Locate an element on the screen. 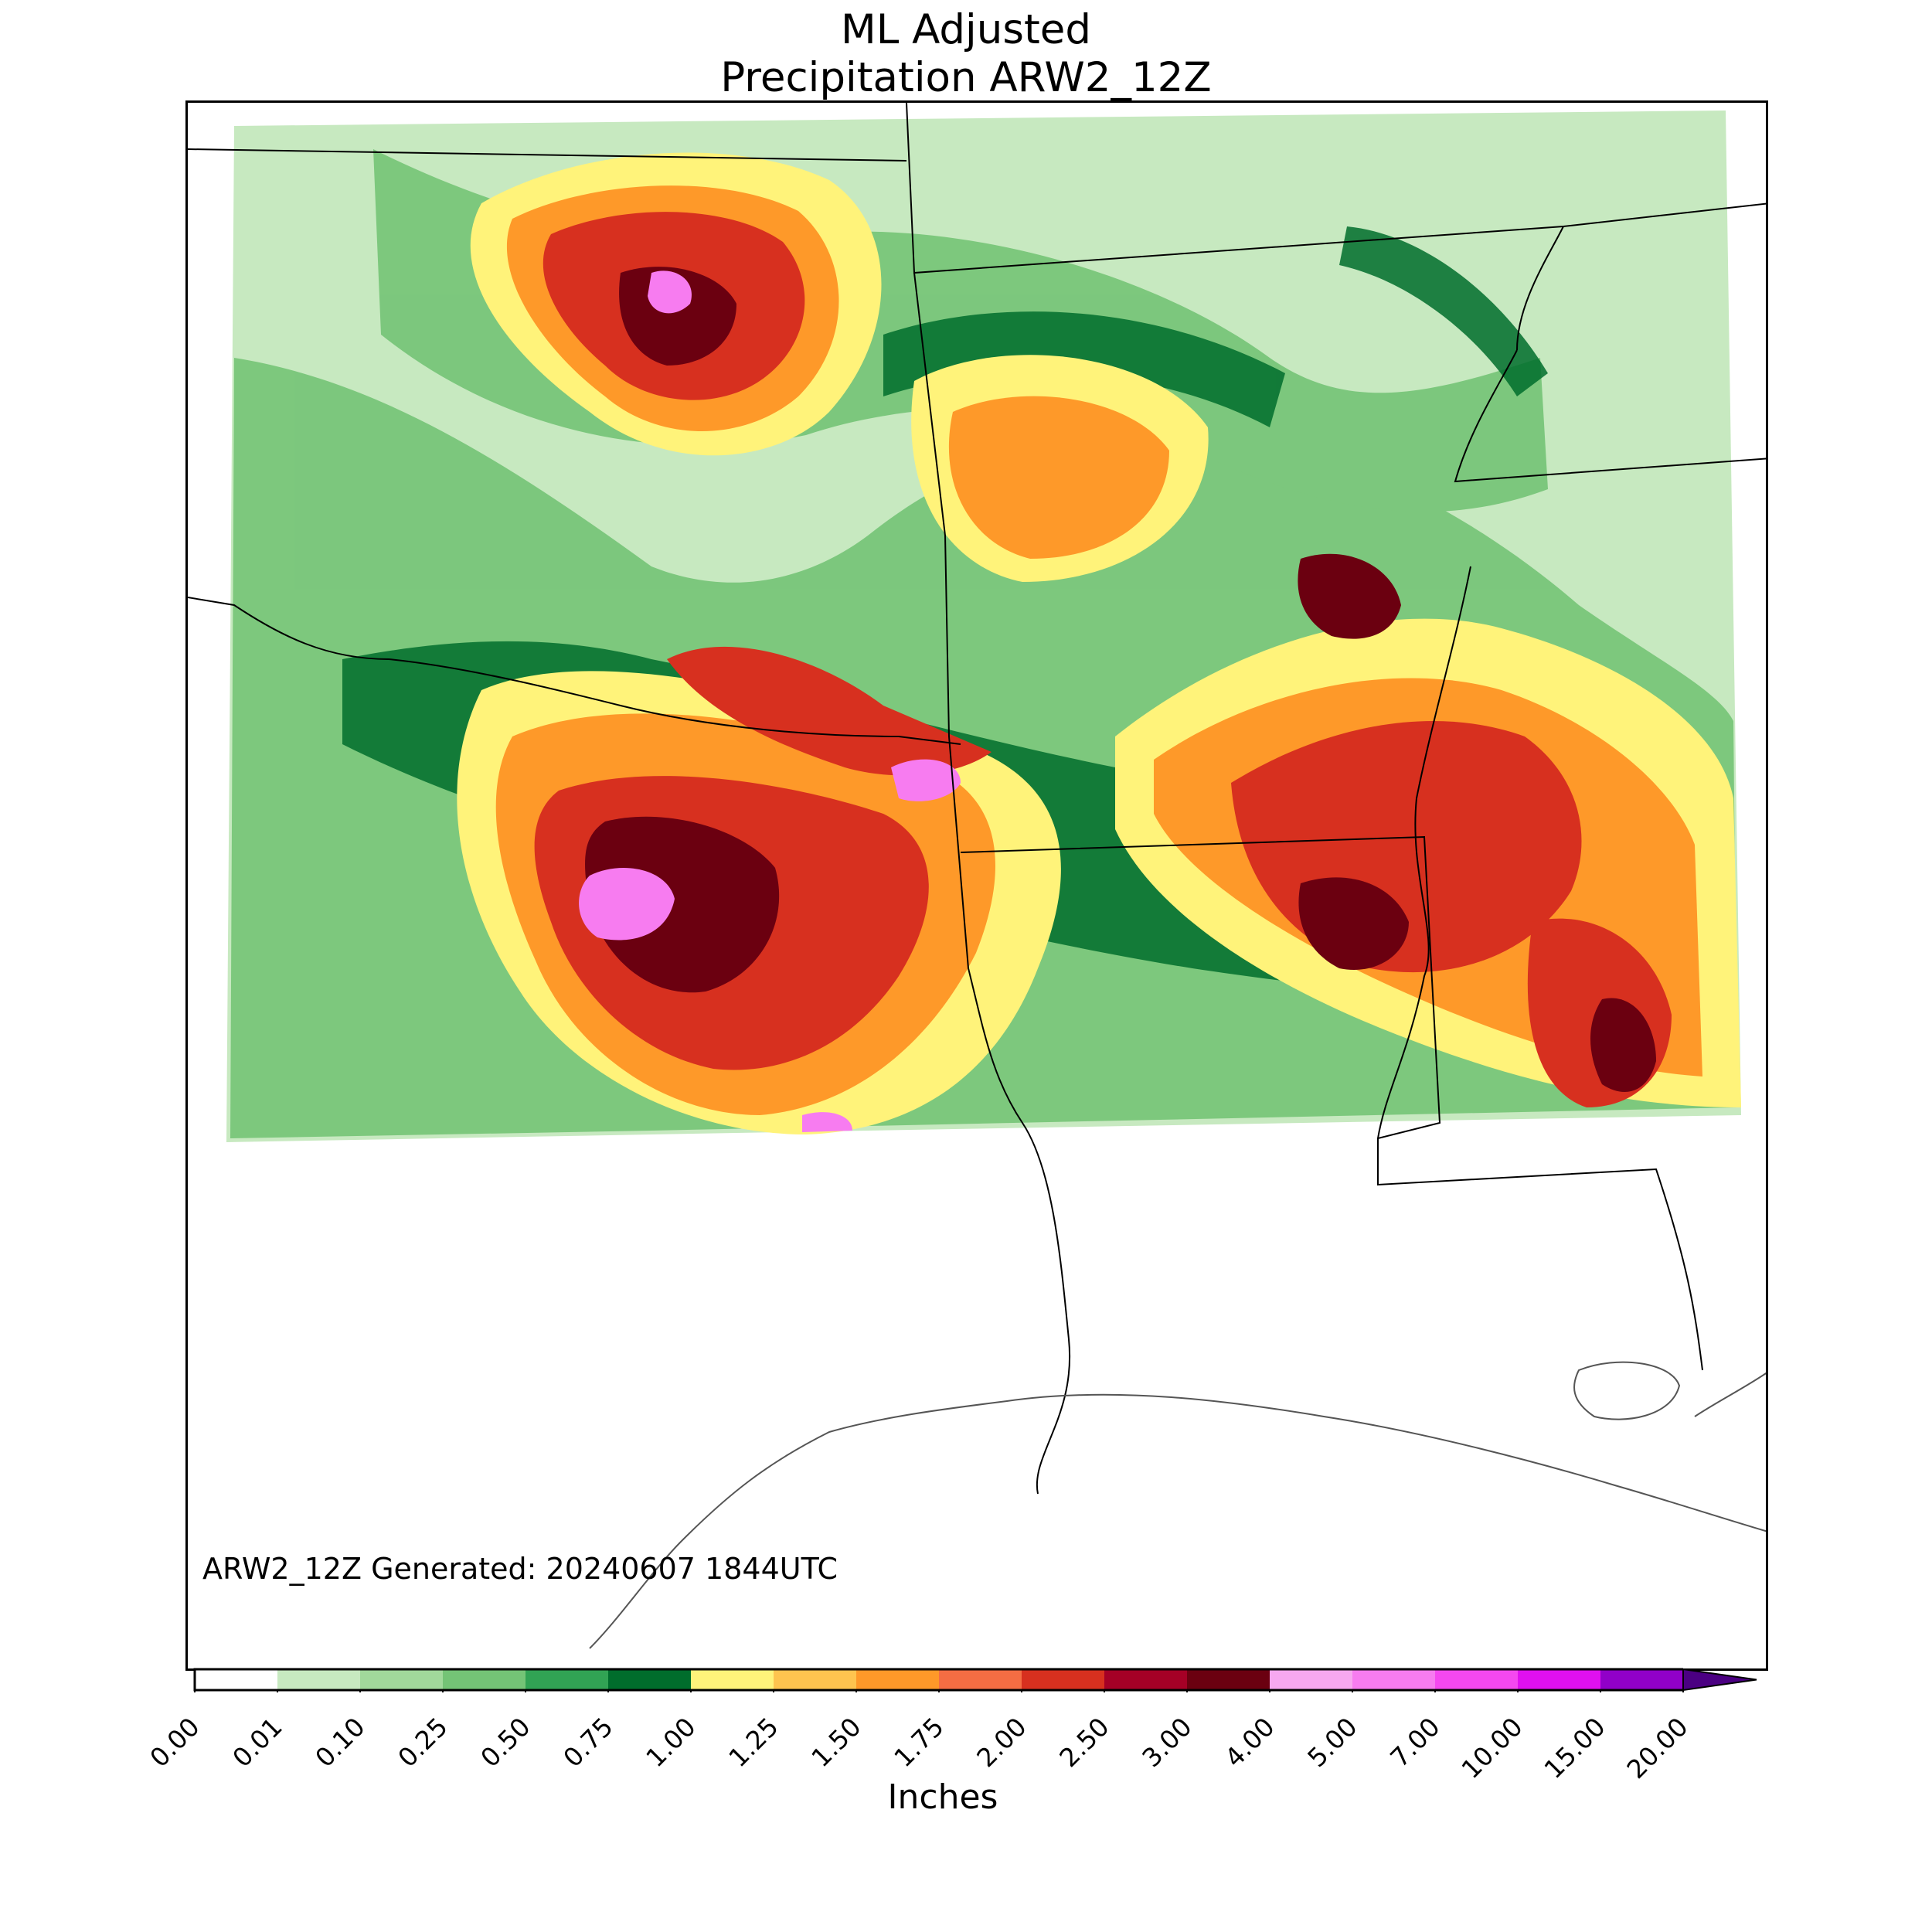  precip-pink-areas is located at coordinates (770, 701).